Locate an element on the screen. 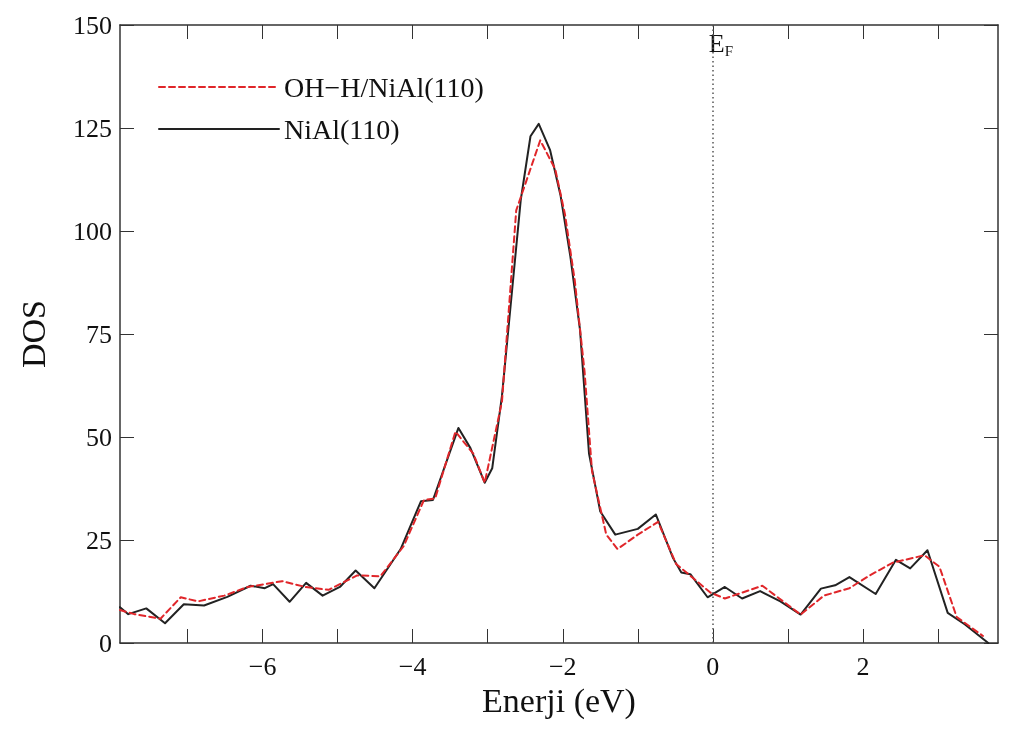 This screenshot has width=1012, height=733. legend-label: OH−H/NiAl(110) is located at coordinates (384, 87).